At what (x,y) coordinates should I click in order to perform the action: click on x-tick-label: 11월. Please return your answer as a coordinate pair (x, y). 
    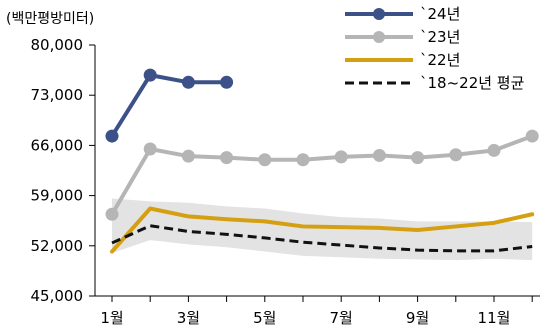
    Looking at the image, I should click on (494, 318).